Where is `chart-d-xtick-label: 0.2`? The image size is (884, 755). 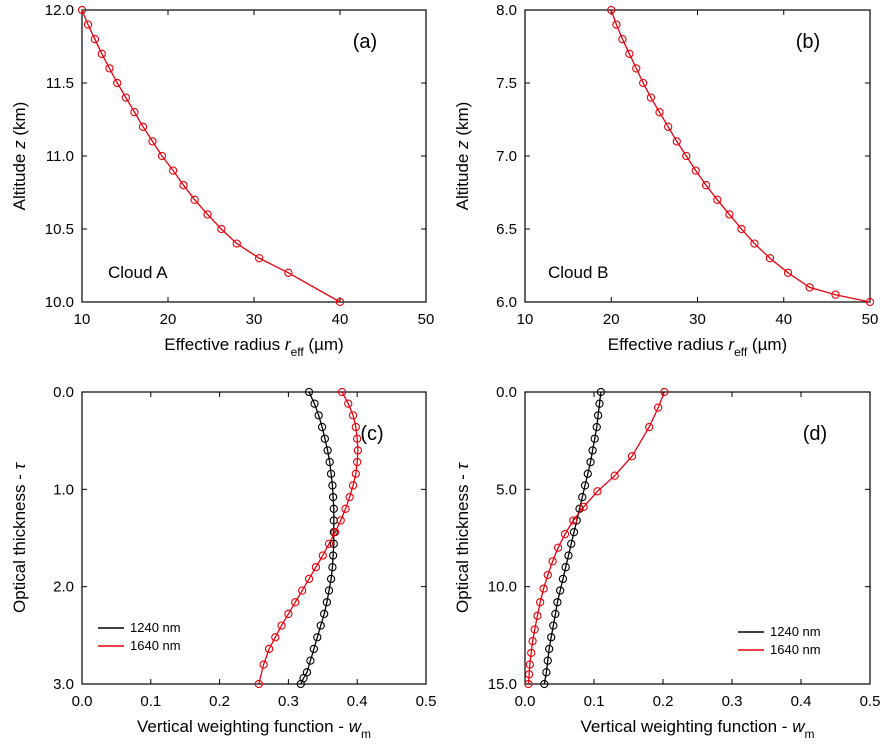 chart-d-xtick-label: 0.2 is located at coordinates (663, 701).